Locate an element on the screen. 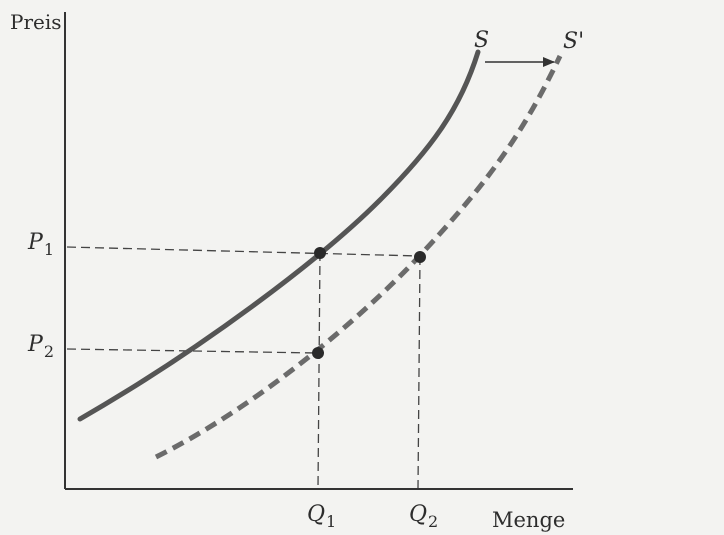 Image resolution: width=724 pixels, height=535 pixels. q2-guide-line is located at coordinates (419, 372).